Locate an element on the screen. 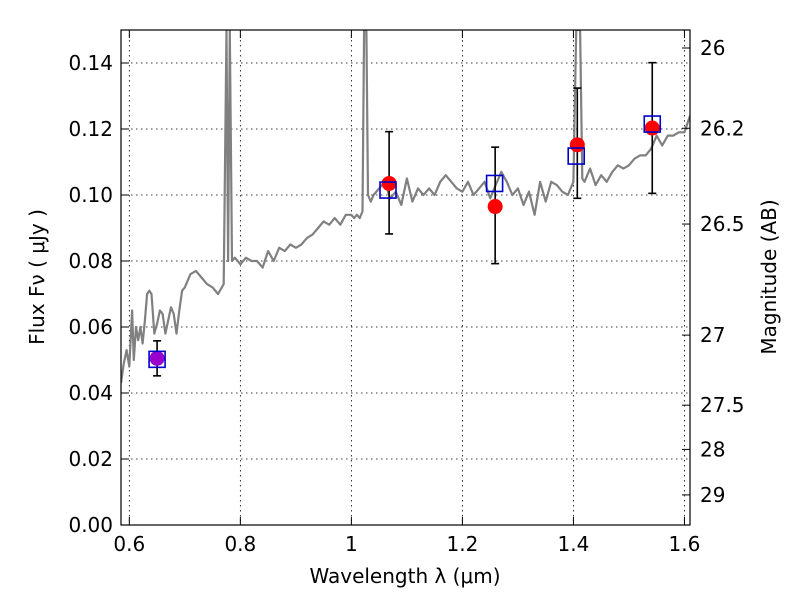 This screenshot has width=800, height=600. x-tick-label: 0.6 is located at coordinates (129, 544).